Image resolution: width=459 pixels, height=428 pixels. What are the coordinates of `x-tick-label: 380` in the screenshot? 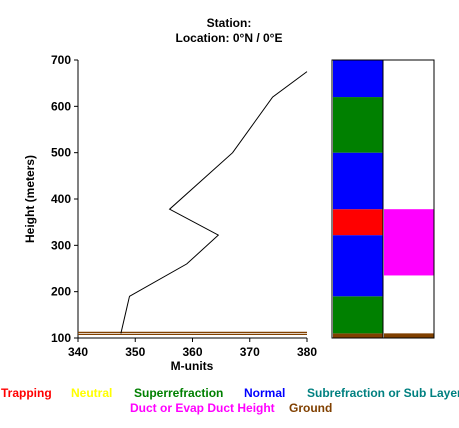 It's located at (307, 352).